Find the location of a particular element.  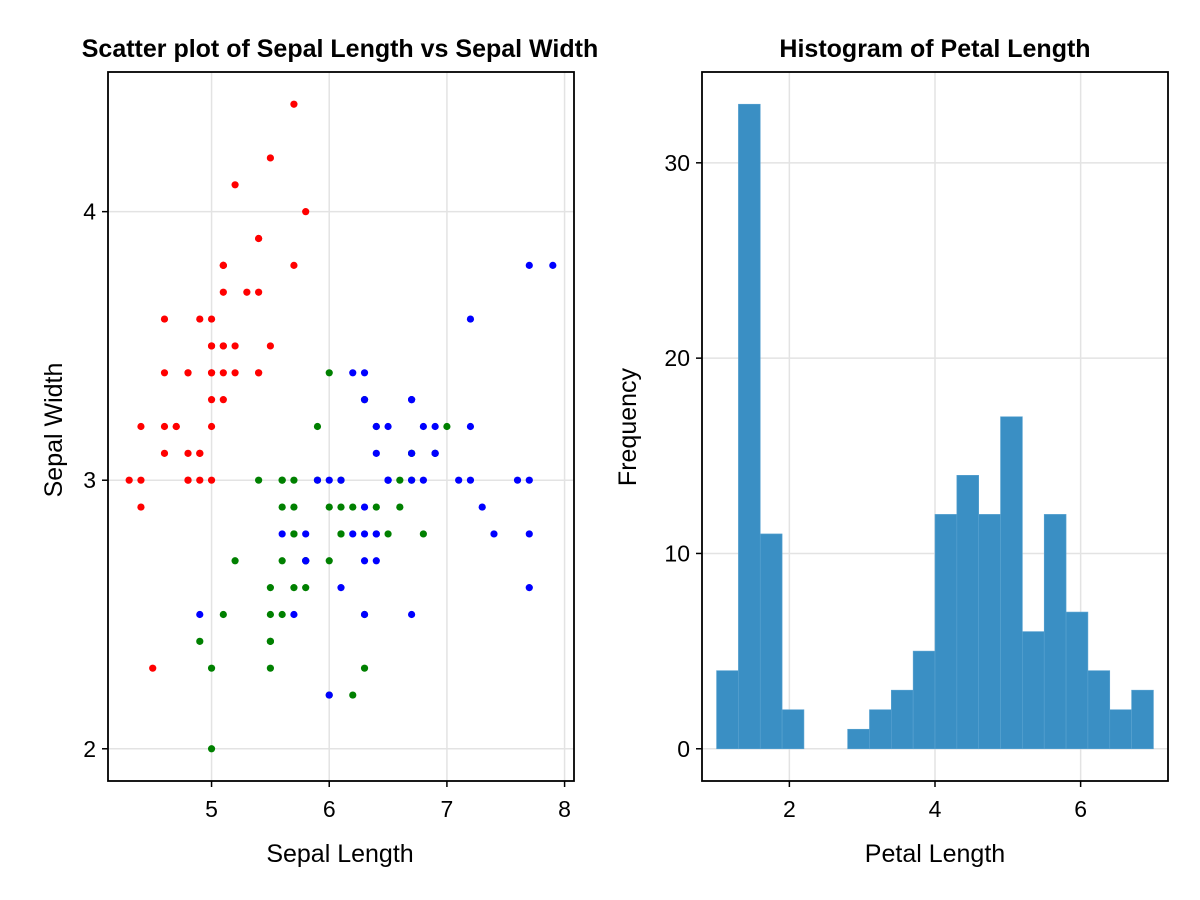

scatter-ytick-label: 3 is located at coordinates (89, 480).